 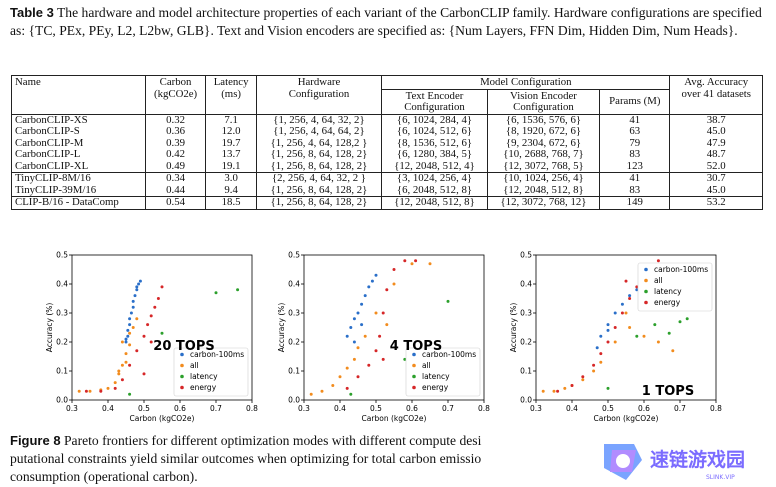 What do you see at coordinates (304, 408) in the screenshot?
I see `x-tick-label: 0.3` at bounding box center [304, 408].